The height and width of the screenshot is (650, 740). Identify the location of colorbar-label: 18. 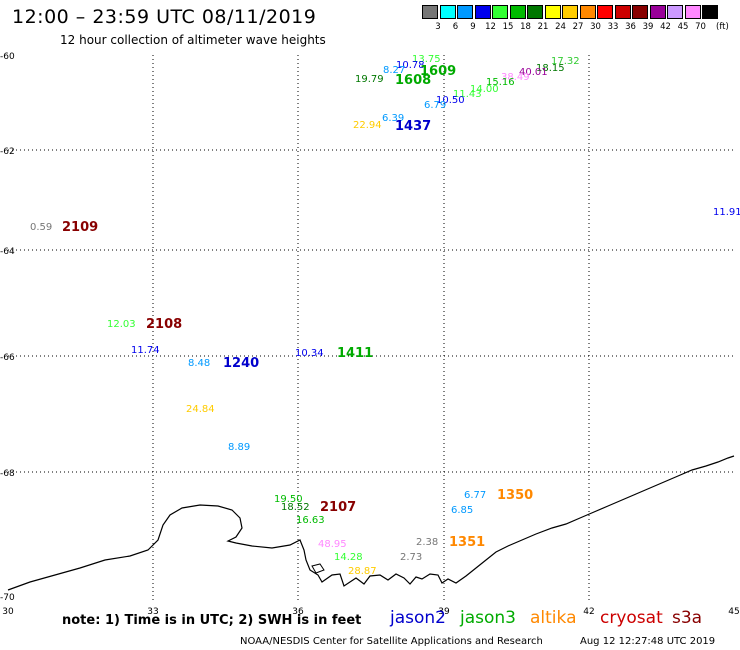
(525, 27).